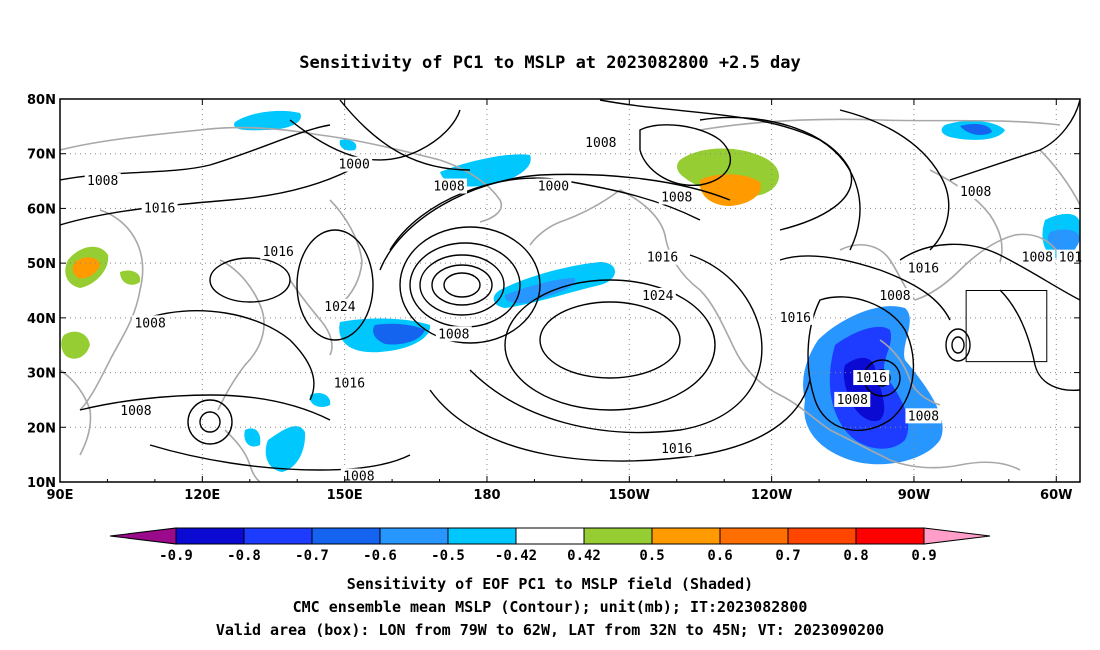 The height and width of the screenshot is (650, 1100). Describe the element at coordinates (60, 495) in the screenshot. I see `lon-tick-label: 90E` at that location.